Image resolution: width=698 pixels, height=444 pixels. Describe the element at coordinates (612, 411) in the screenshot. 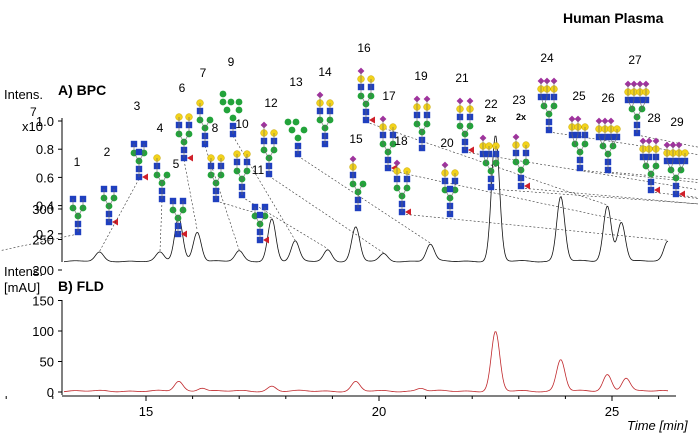

I see `x-tick-label: 25` at that location.